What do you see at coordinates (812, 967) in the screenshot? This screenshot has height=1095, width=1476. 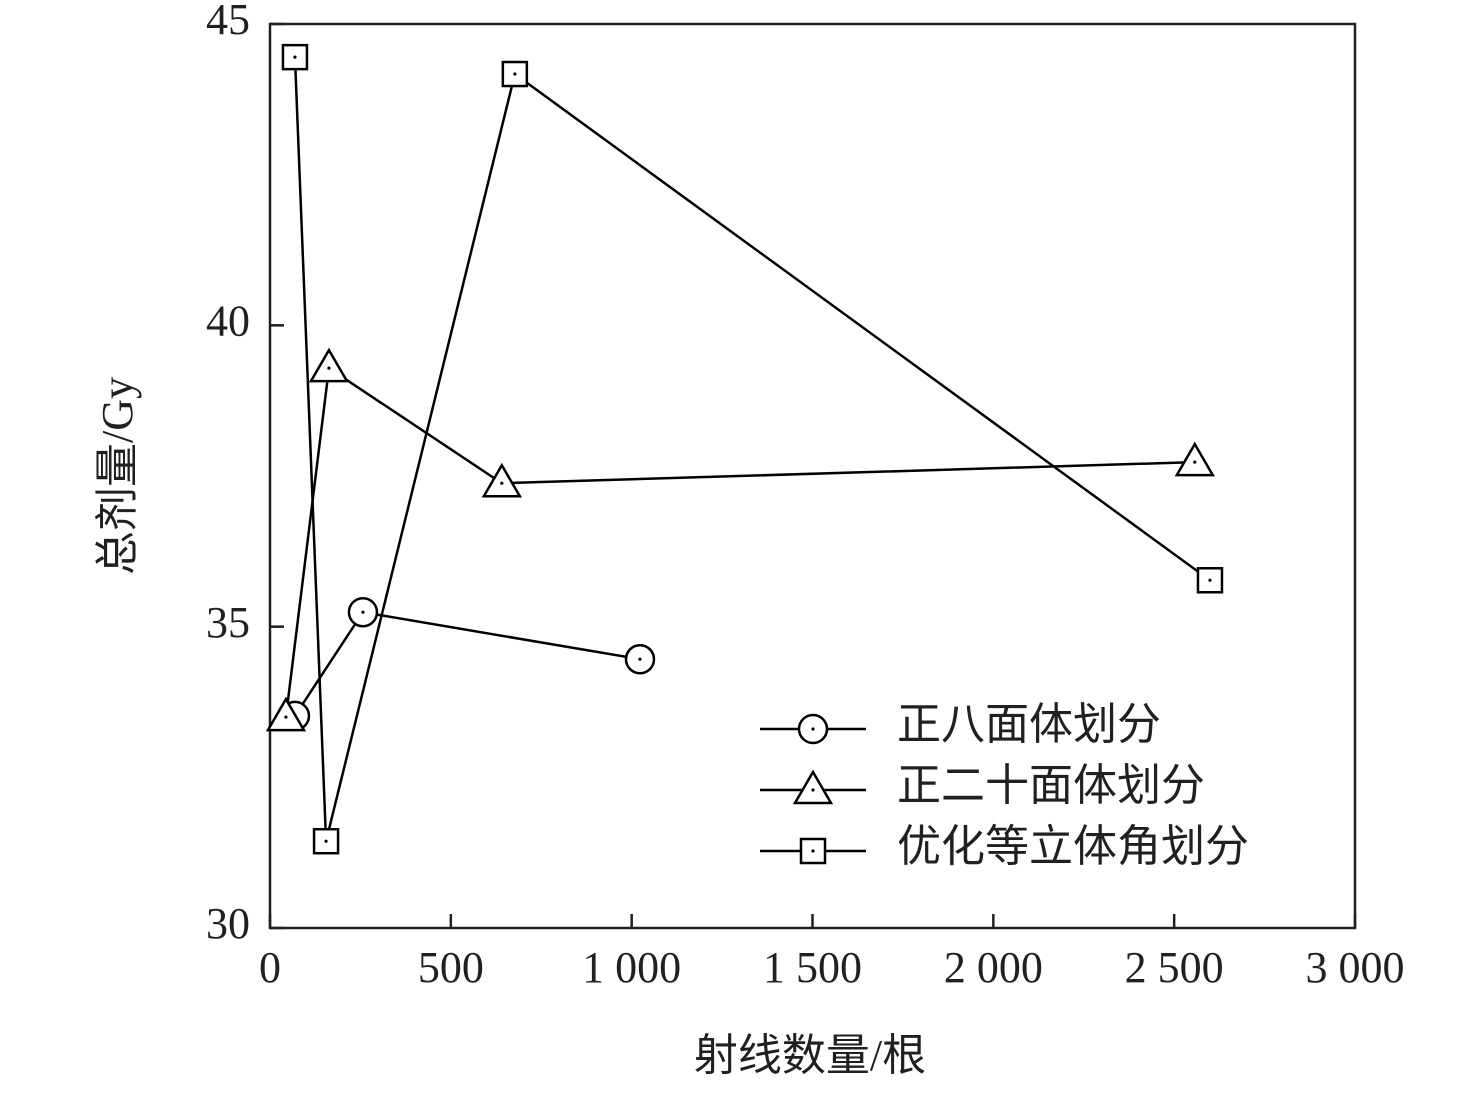 I see `x-tick-label: 1 500` at bounding box center [812, 967].